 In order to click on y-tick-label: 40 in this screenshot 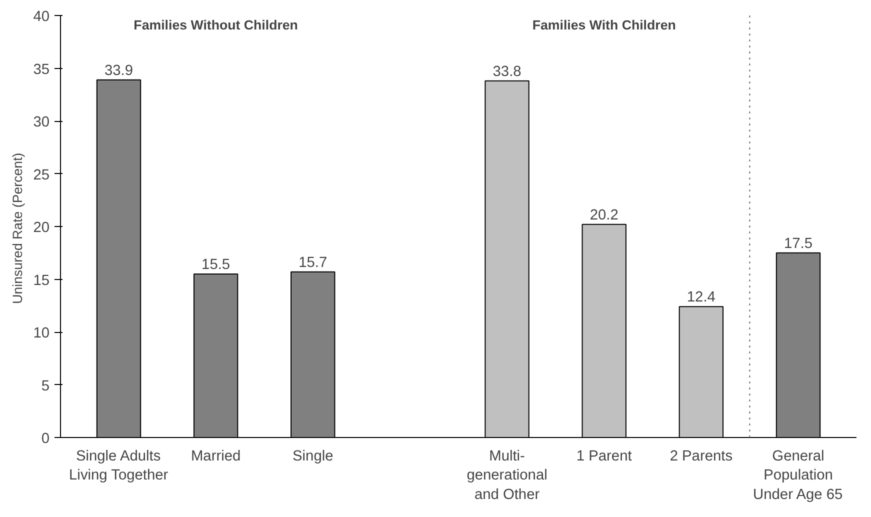, I will do `click(41, 17)`.